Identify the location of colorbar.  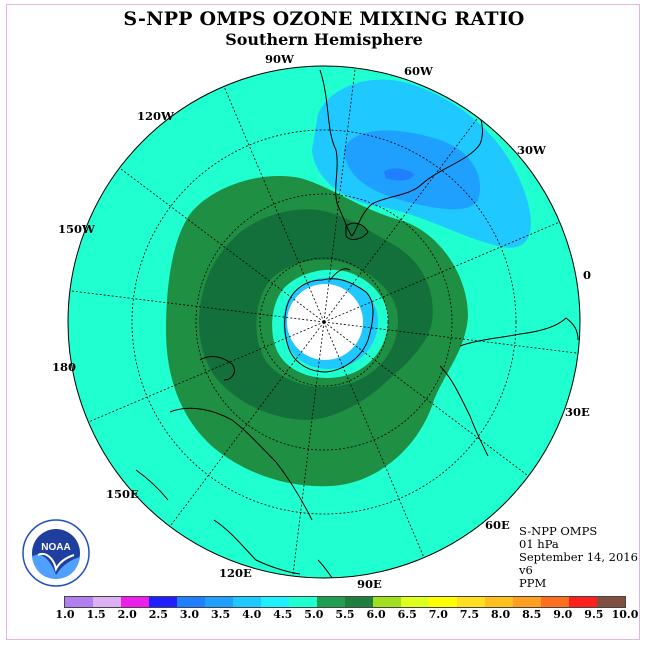
(345, 602).